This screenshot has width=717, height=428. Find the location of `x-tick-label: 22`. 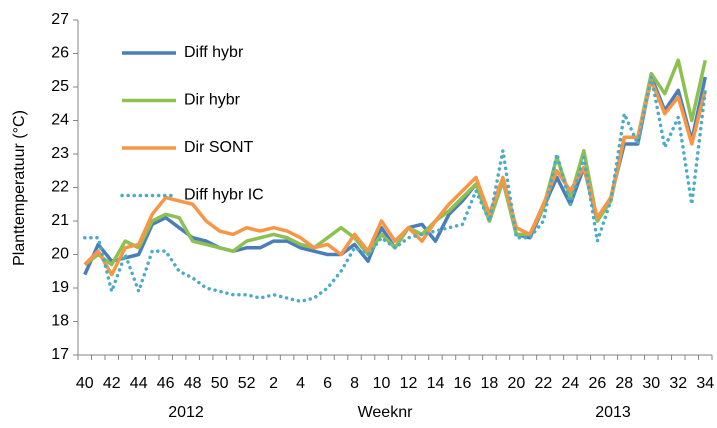

x-tick-label: 22 is located at coordinates (543, 383).